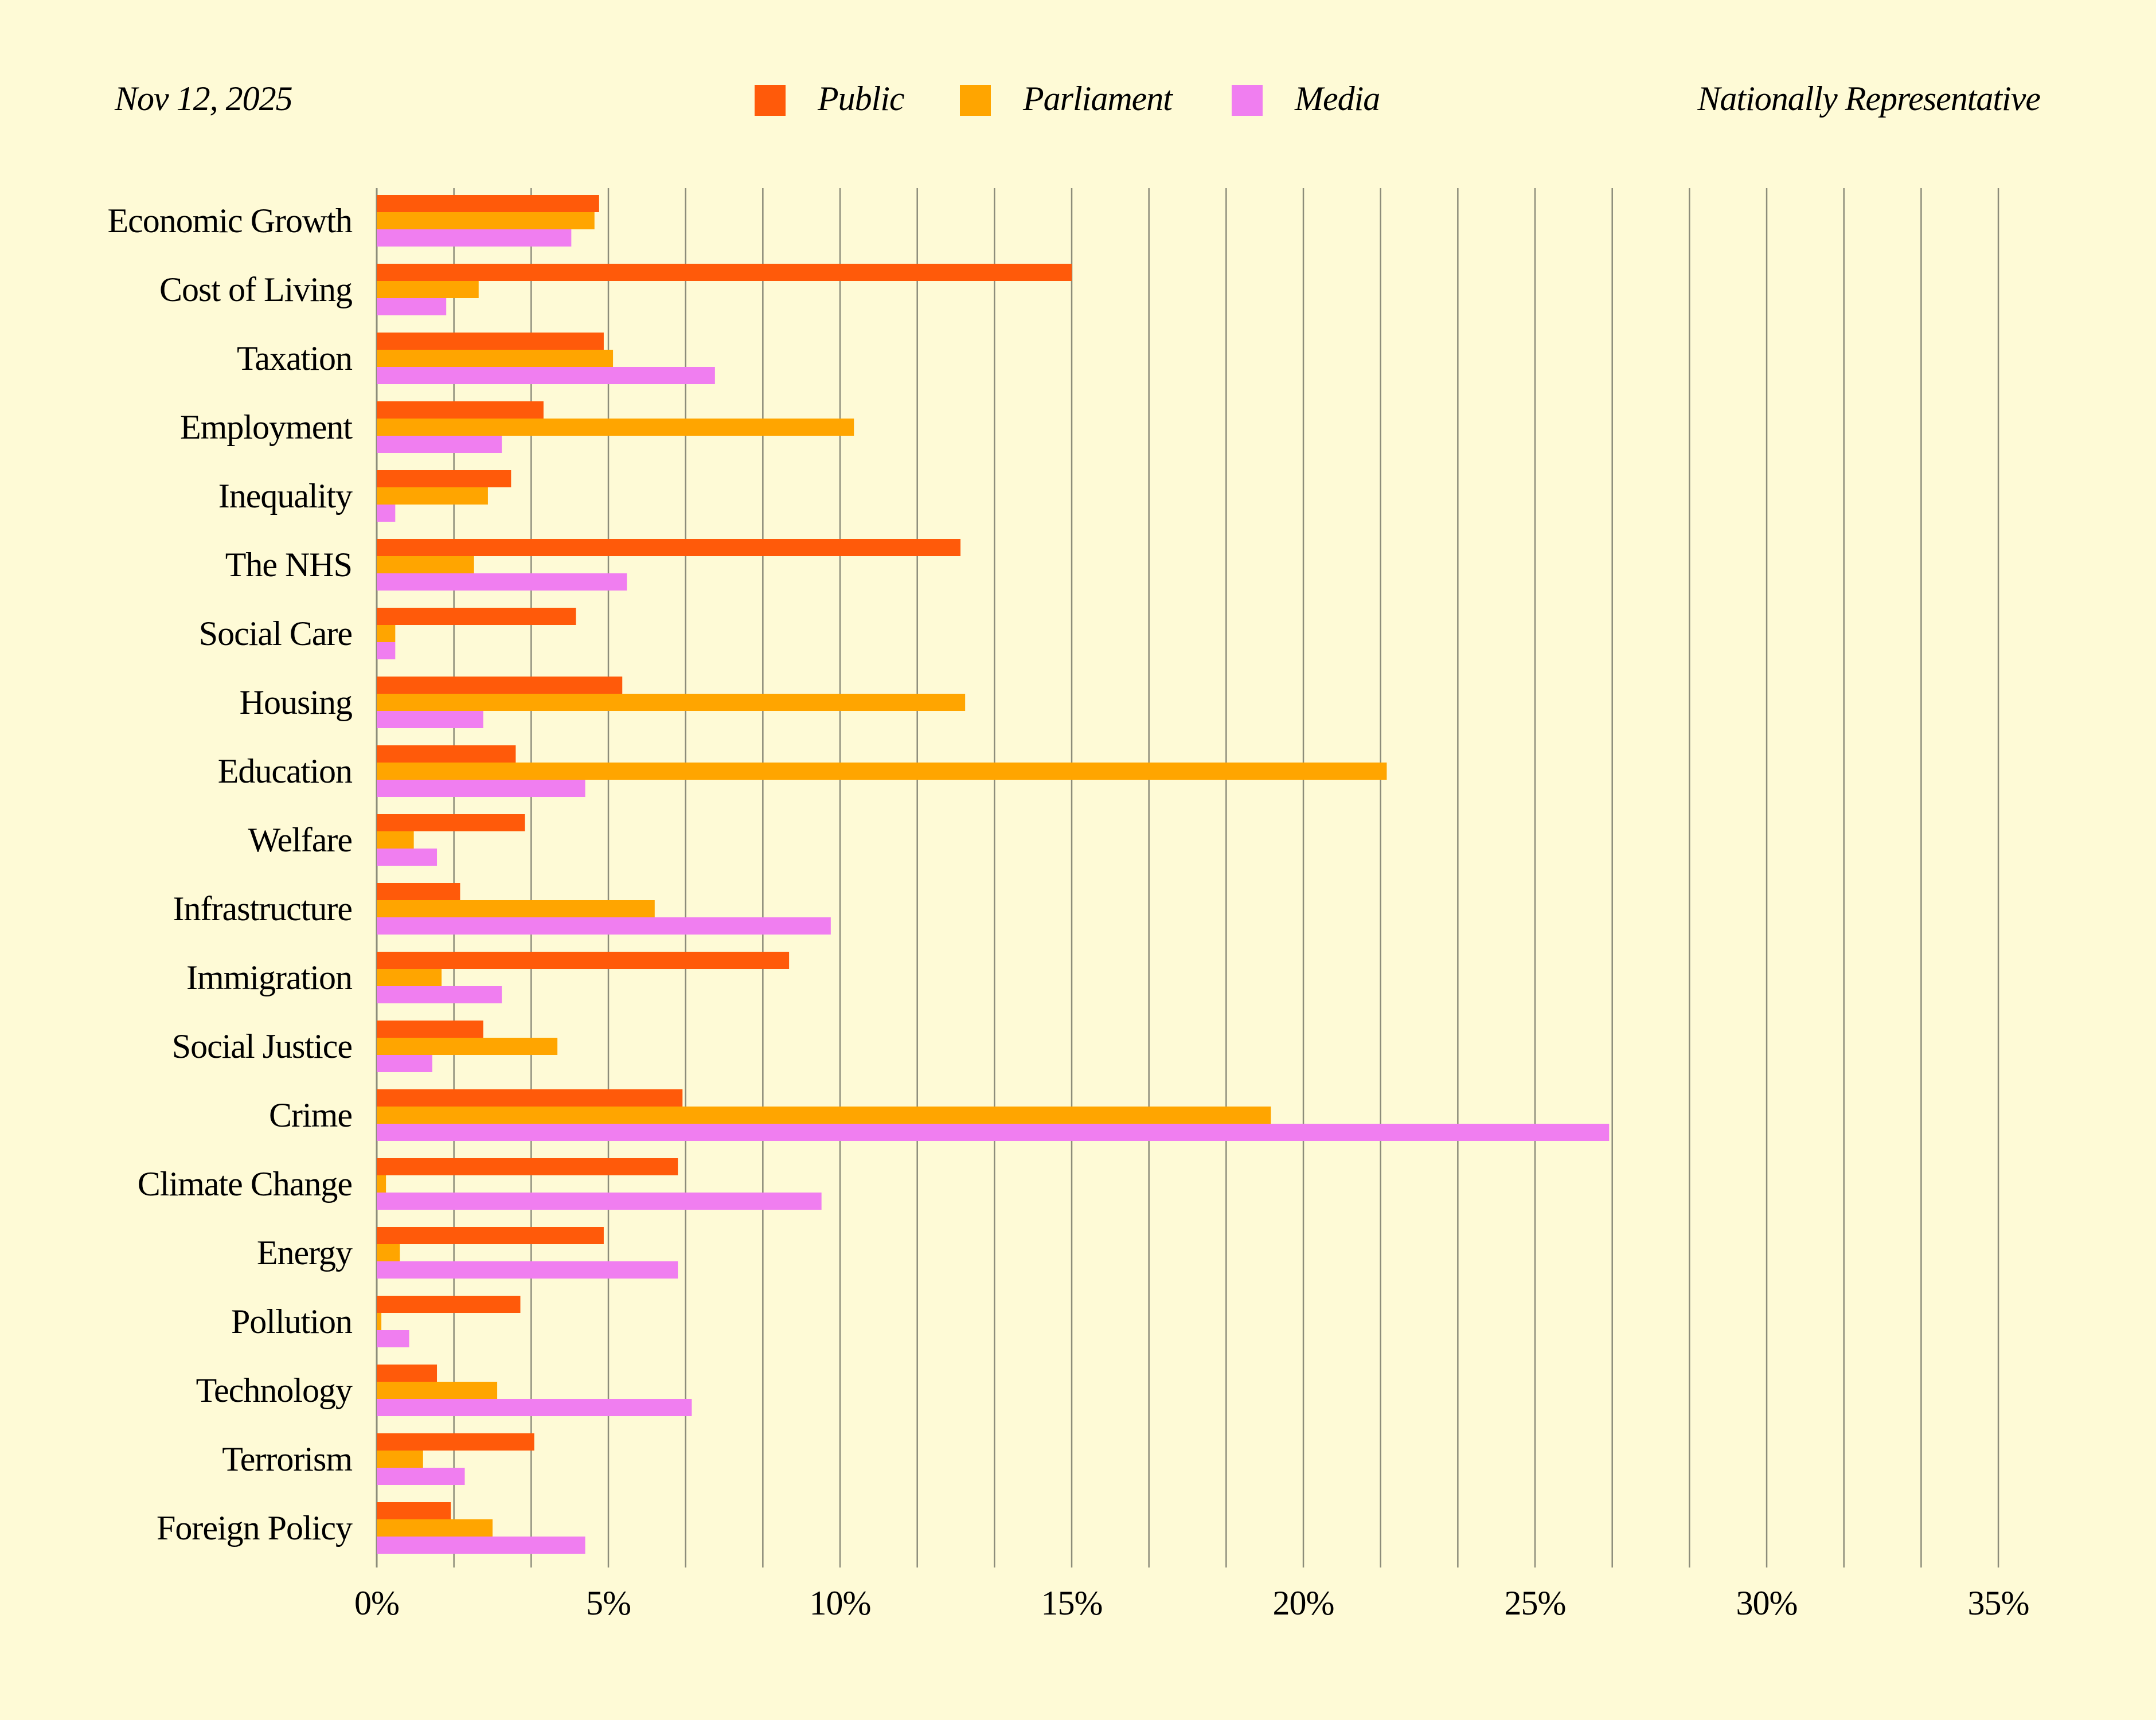 Image resolution: width=2156 pixels, height=1720 pixels. I want to click on category-label: Terrorism, so click(287, 1459).